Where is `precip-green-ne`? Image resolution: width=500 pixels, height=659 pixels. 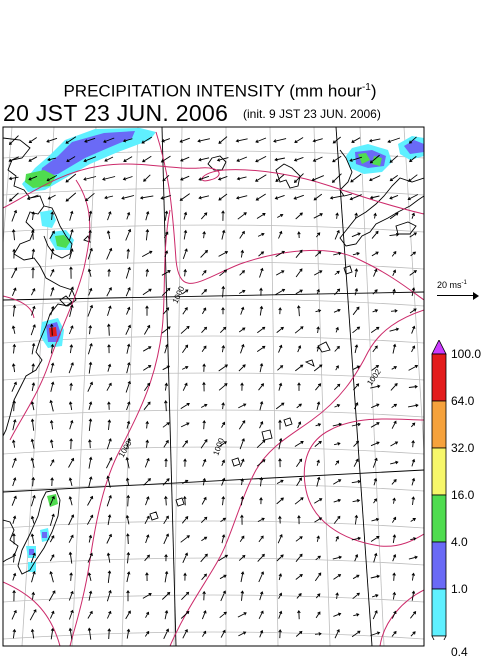 precip-green-ne is located at coordinates (370, 159).